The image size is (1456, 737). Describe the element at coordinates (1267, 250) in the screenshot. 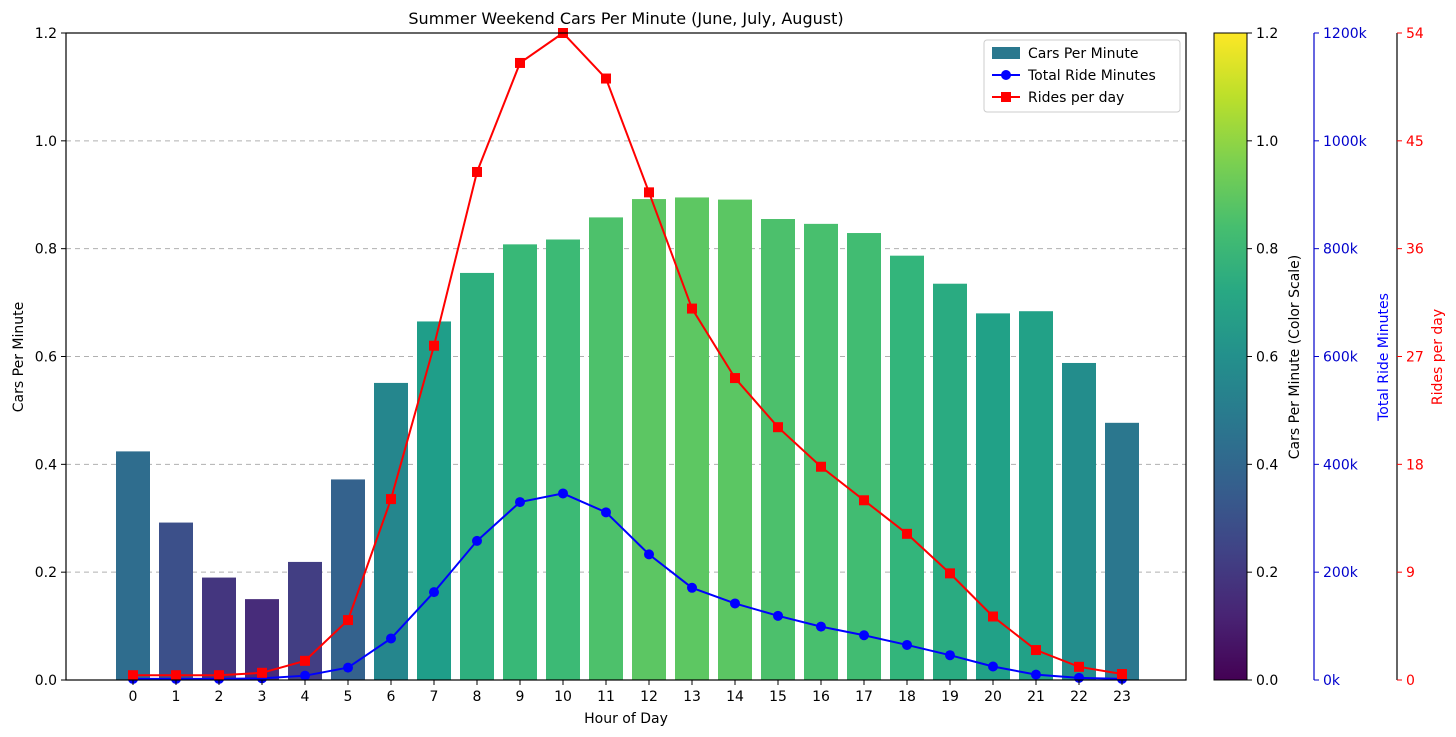

I see `colorbar-tick-label: 0.8` at that location.